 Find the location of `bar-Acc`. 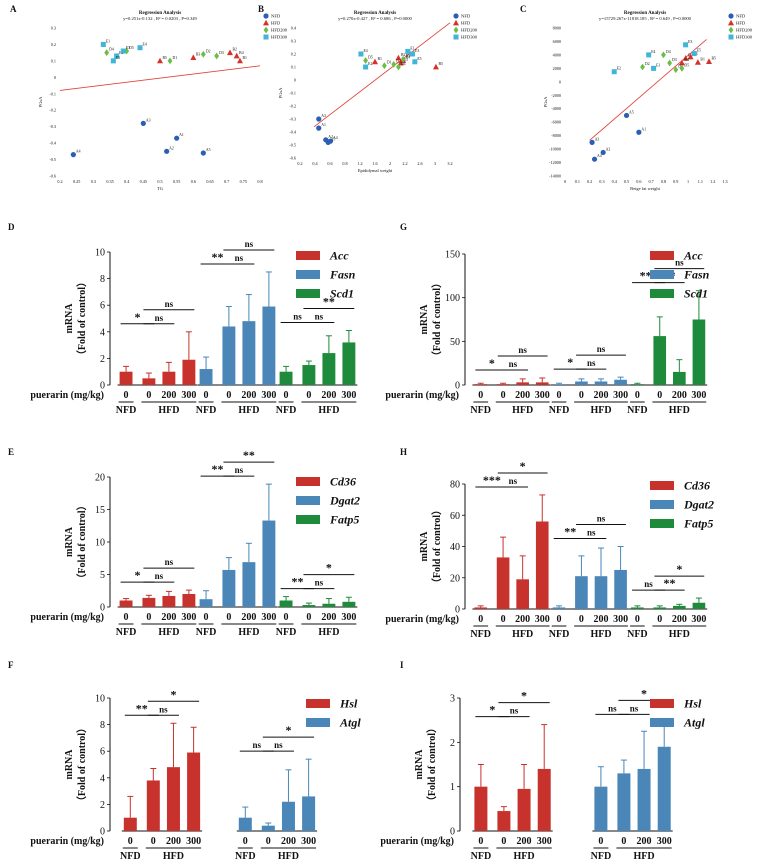

bar-Acc is located at coordinates (169, 378).